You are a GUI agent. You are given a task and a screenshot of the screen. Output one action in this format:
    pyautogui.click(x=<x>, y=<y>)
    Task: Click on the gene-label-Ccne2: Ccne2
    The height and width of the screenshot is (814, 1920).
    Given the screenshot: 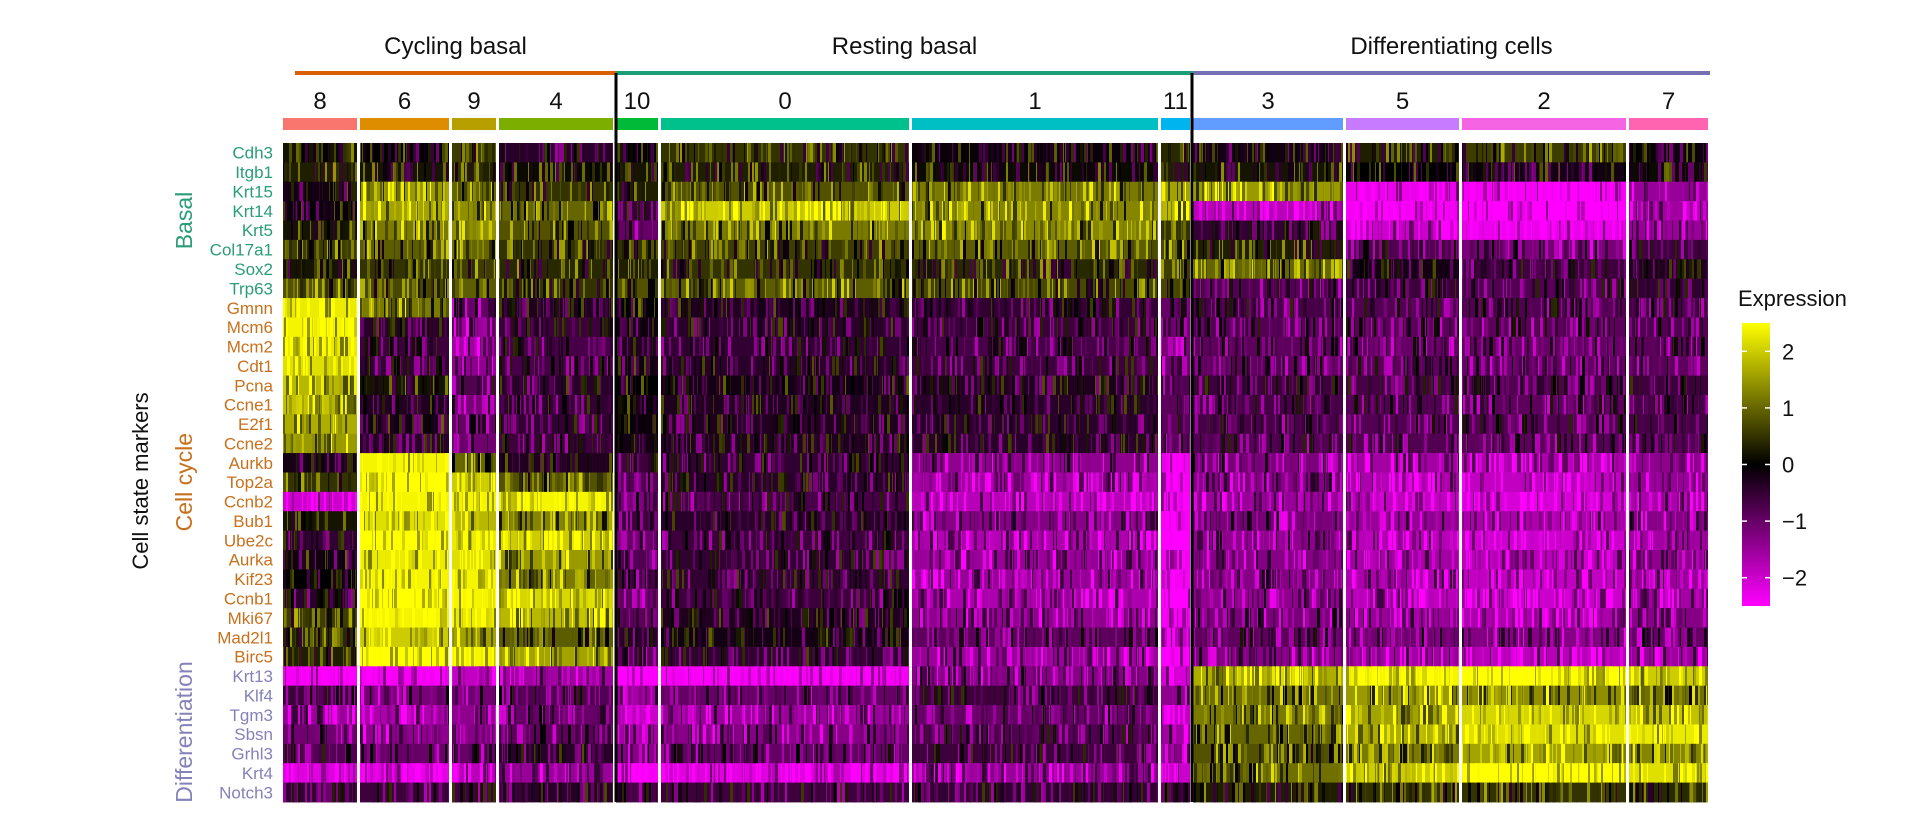 What is the action you would take?
    pyautogui.click(x=248, y=443)
    